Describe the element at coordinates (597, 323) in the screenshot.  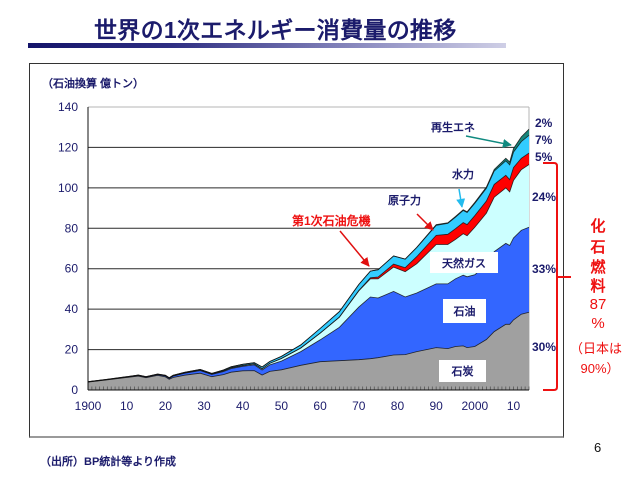
I see `fossil-share-unit: %` at that location.